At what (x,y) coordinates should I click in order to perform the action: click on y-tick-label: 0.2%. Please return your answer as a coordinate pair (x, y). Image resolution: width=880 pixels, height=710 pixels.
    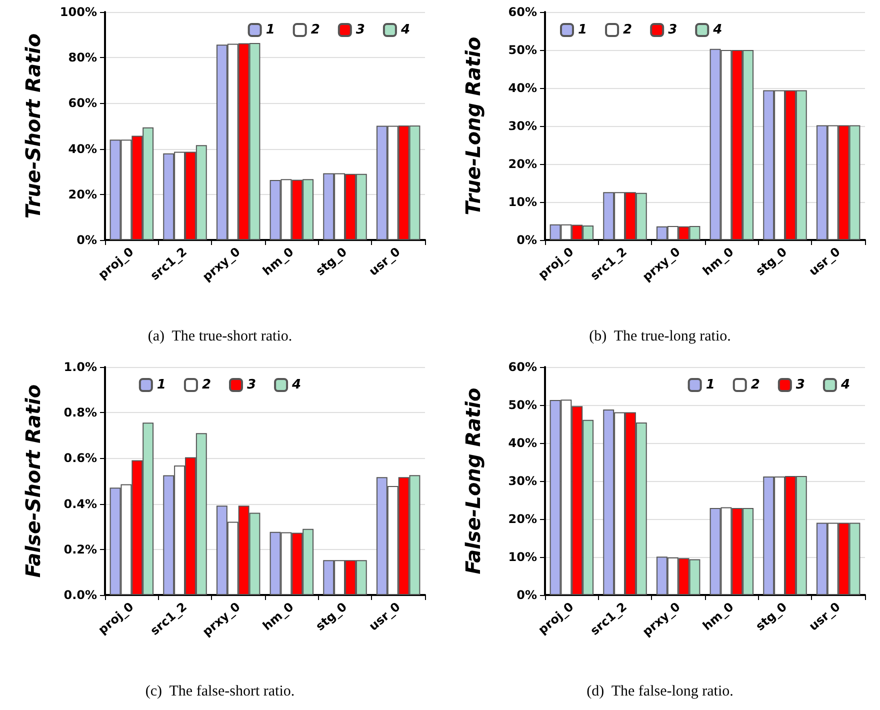
    Looking at the image, I should click on (80, 549).